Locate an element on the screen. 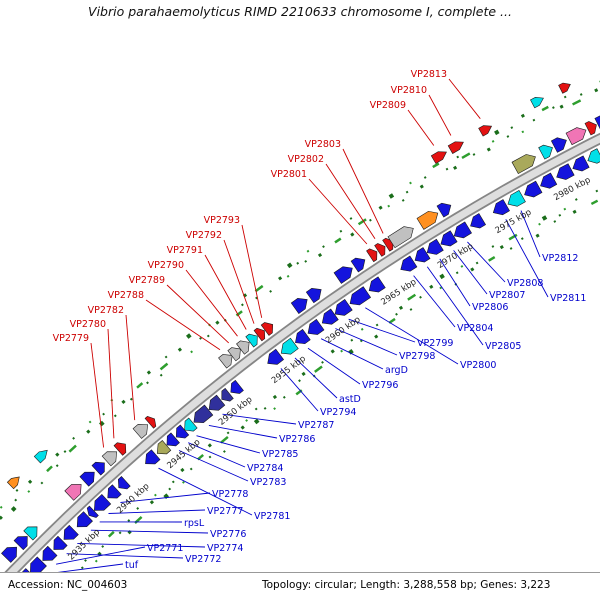 The image size is (600, 600). gene-label-VP2806: VP2806 is located at coordinates (490, 307).